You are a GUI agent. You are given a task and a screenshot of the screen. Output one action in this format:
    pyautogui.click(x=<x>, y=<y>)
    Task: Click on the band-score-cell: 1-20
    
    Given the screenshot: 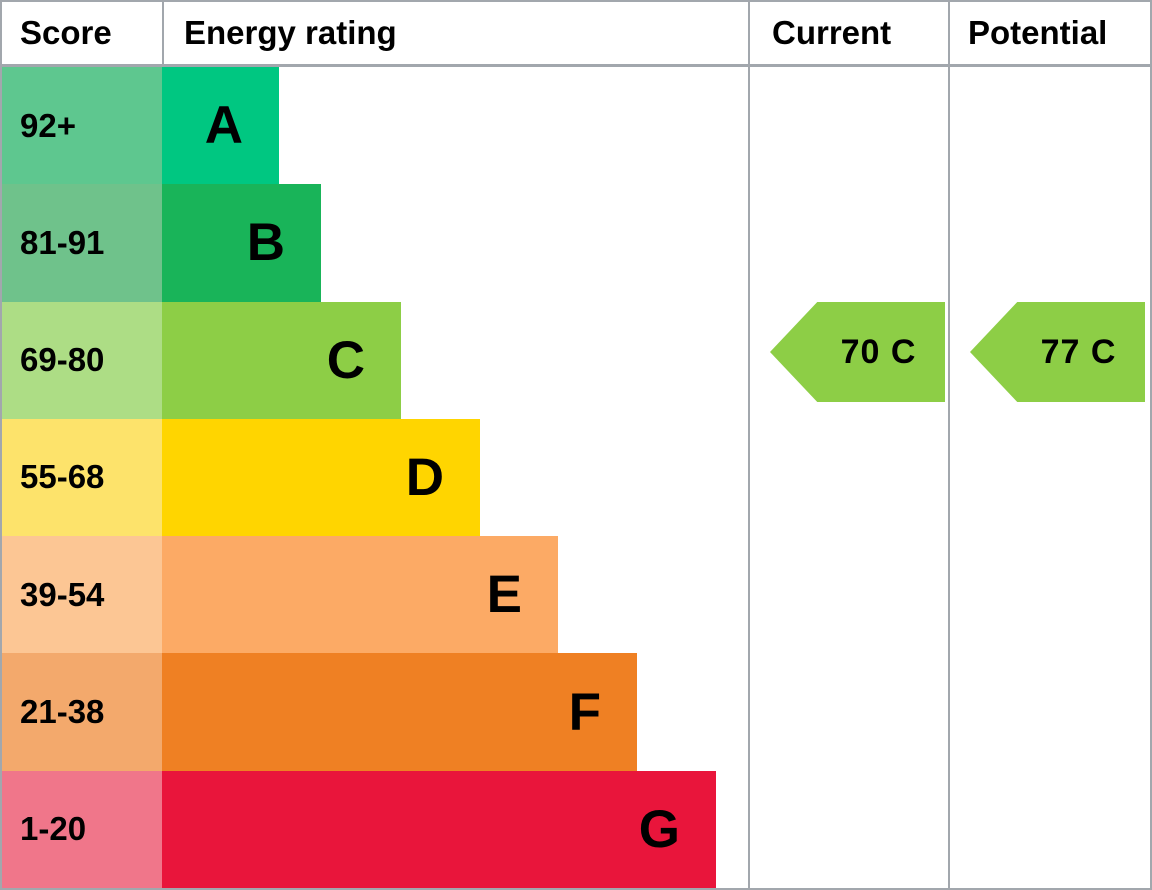 What is the action you would take?
    pyautogui.click(x=82, y=829)
    